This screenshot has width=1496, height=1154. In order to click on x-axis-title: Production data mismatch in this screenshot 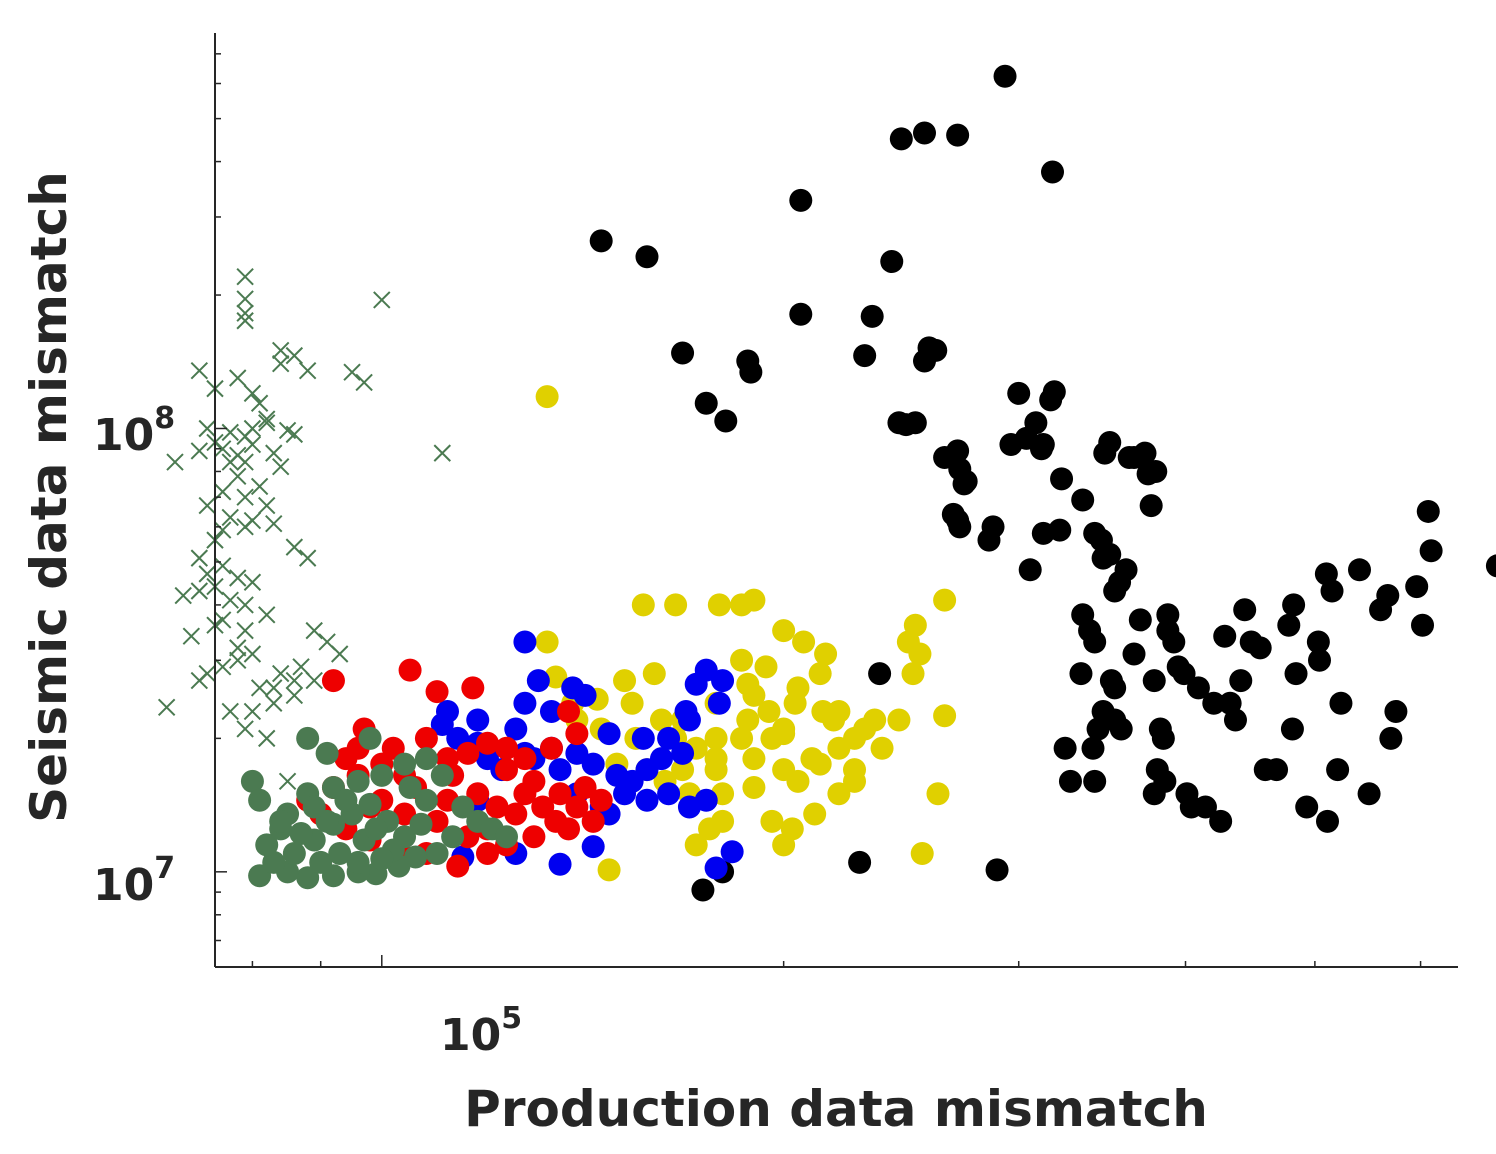, I will do `click(836, 1109)`.